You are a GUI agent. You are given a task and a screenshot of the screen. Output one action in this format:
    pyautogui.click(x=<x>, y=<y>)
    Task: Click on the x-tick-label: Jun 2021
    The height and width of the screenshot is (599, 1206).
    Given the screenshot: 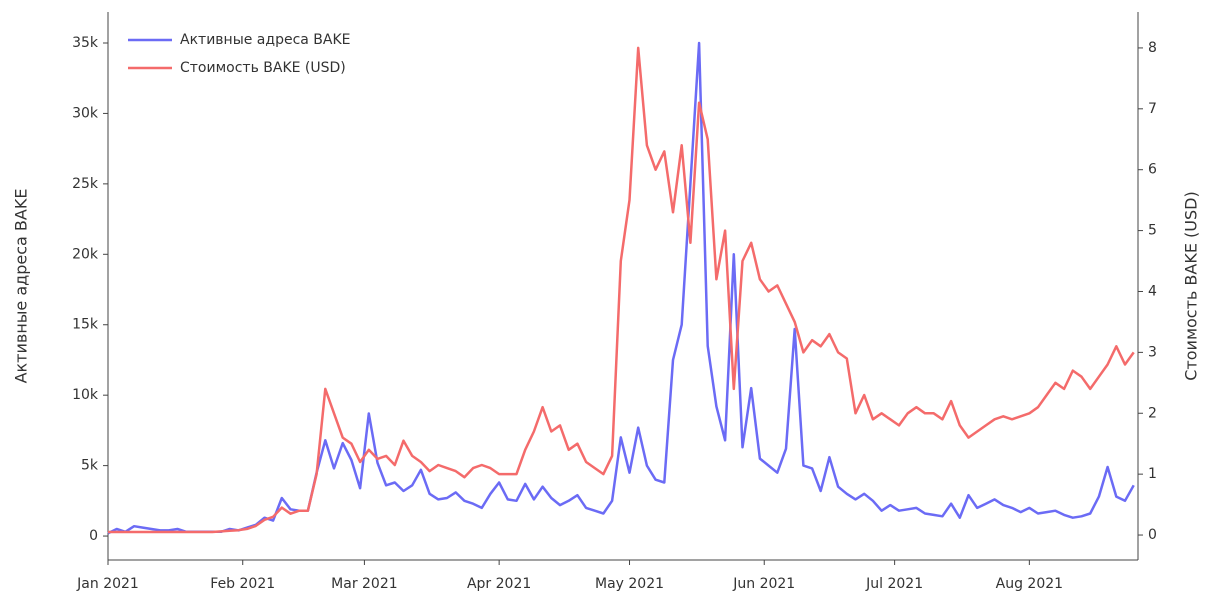 What is the action you would take?
    pyautogui.click(x=763, y=584)
    